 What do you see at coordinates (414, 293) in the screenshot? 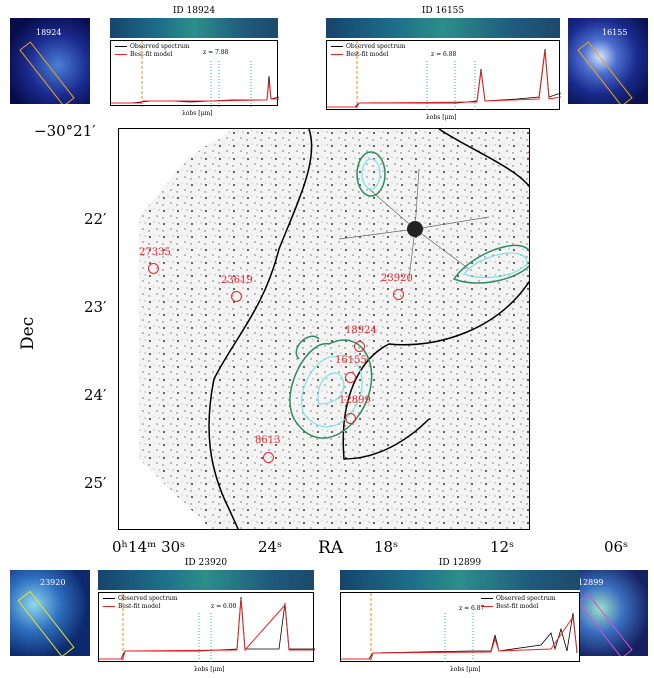
I see `cyan-contours` at bounding box center [414, 293].